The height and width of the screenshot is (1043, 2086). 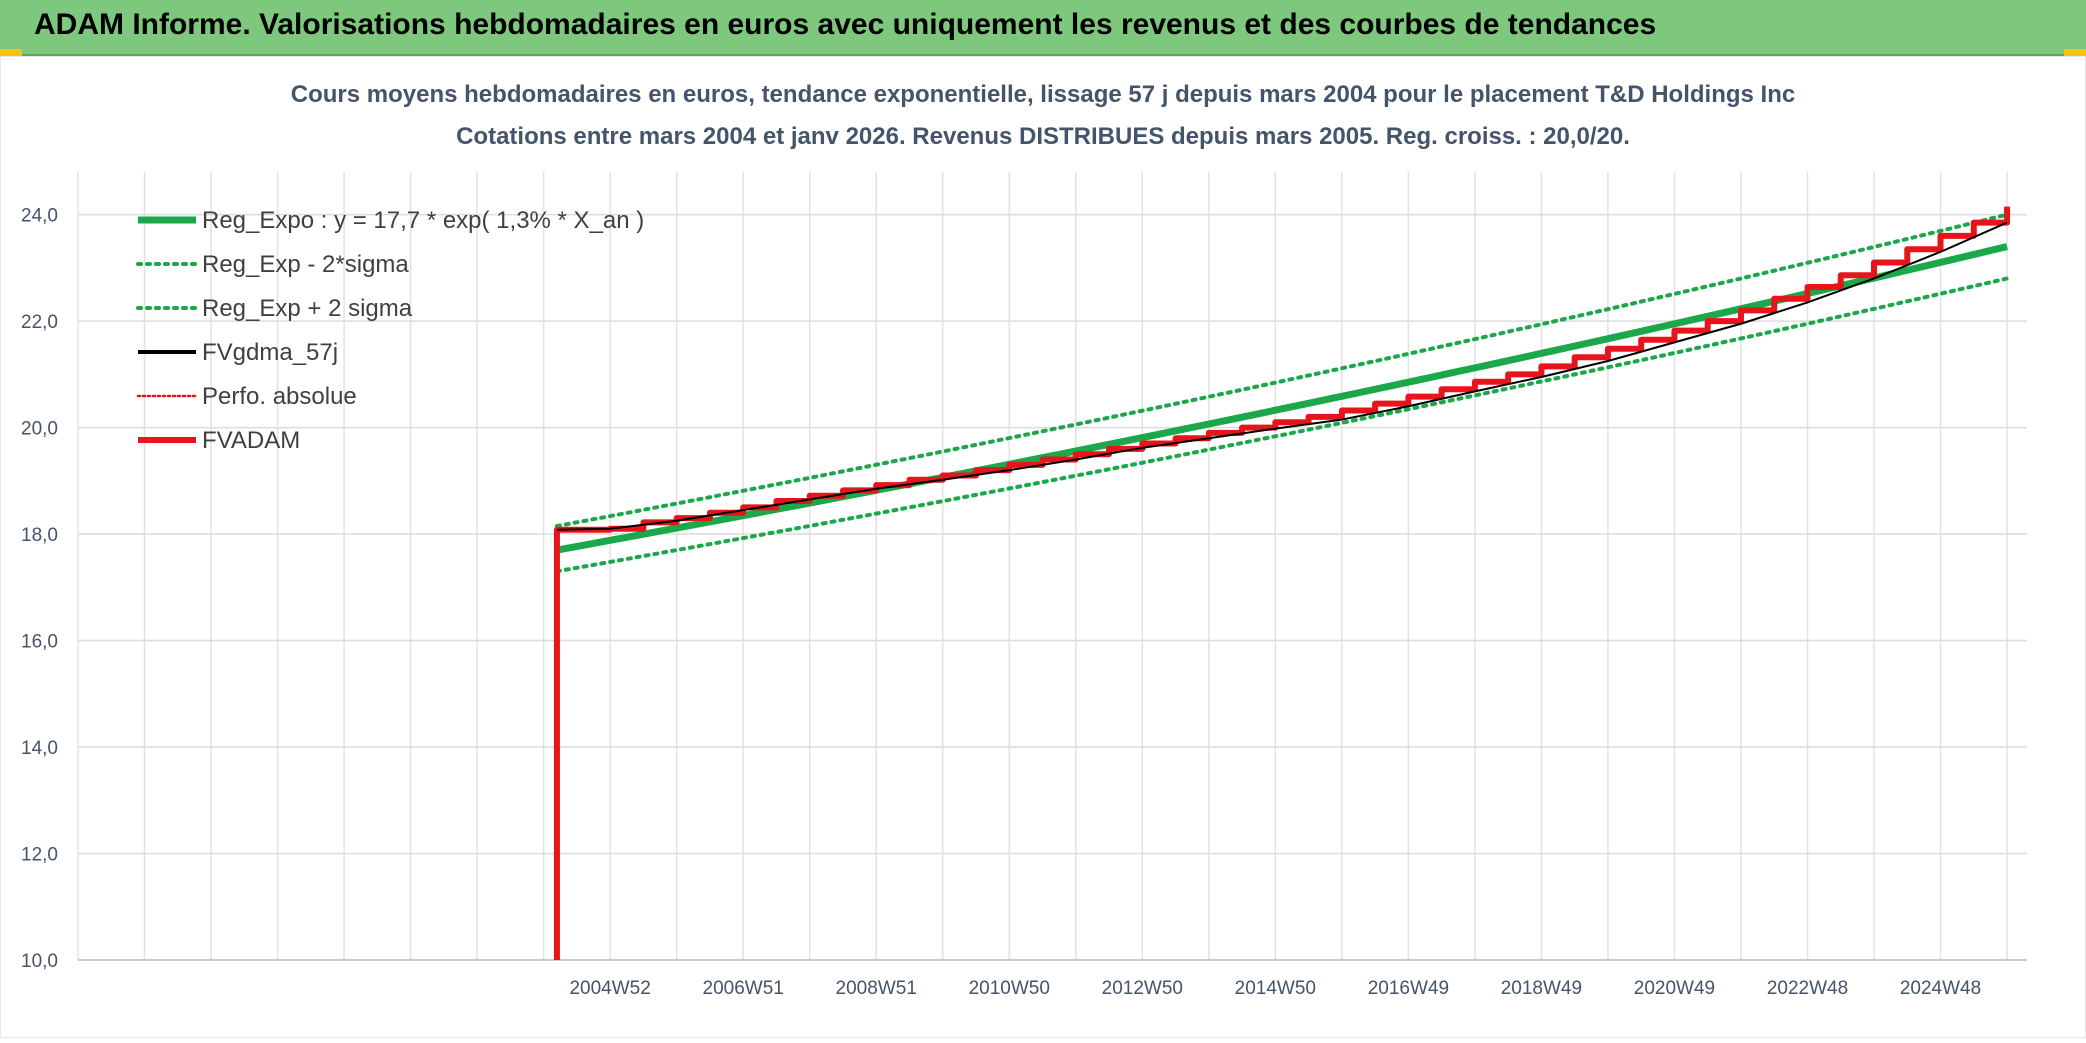 What do you see at coordinates (279, 396) in the screenshot?
I see `legend-label: Perfo. absolue` at bounding box center [279, 396].